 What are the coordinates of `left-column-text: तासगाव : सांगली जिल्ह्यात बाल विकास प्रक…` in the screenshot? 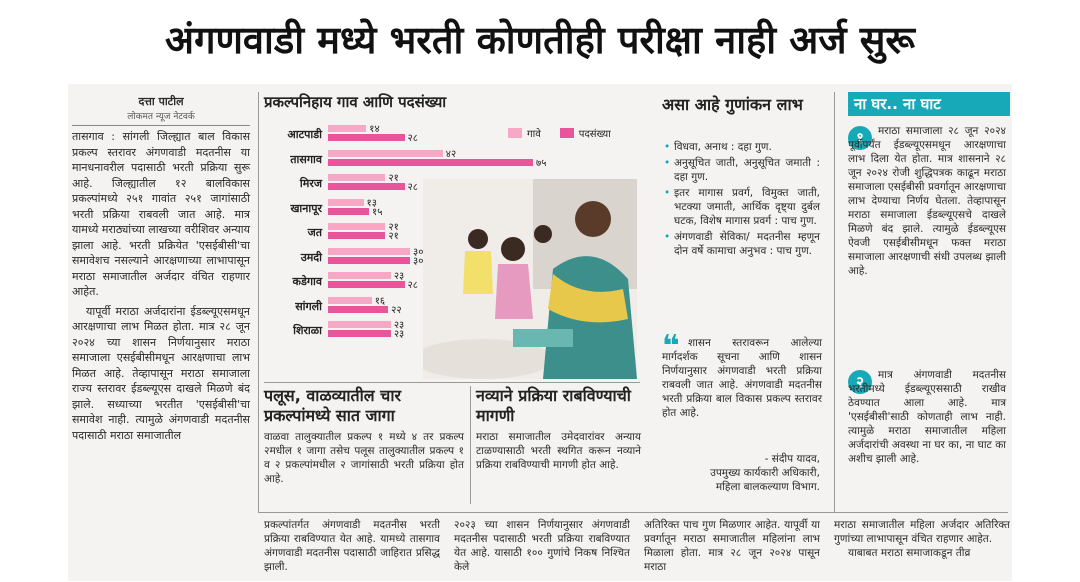 It's located at (161, 214).